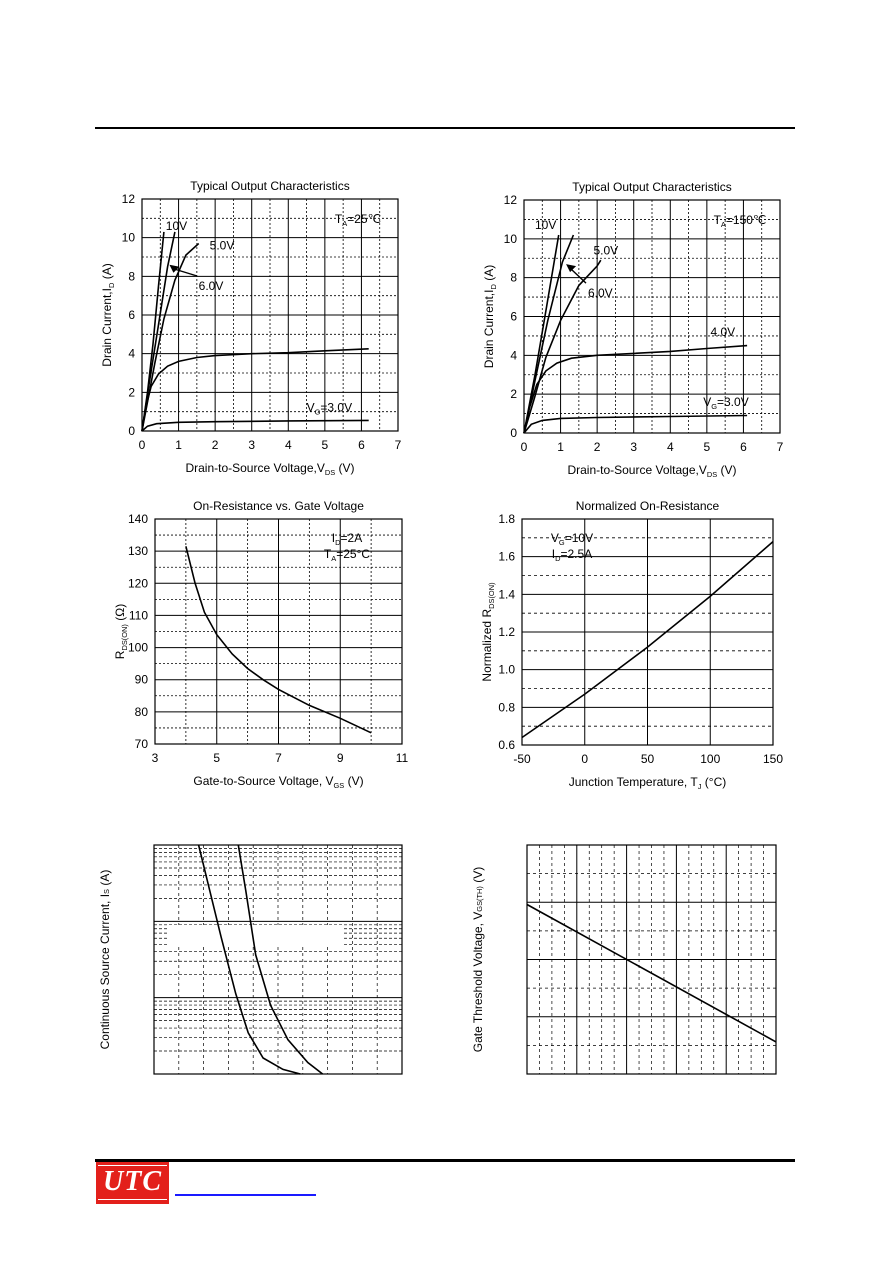 The width and height of the screenshot is (892, 1263). What do you see at coordinates (251, 445) in the screenshot?
I see `x-tick-label: 3` at bounding box center [251, 445].